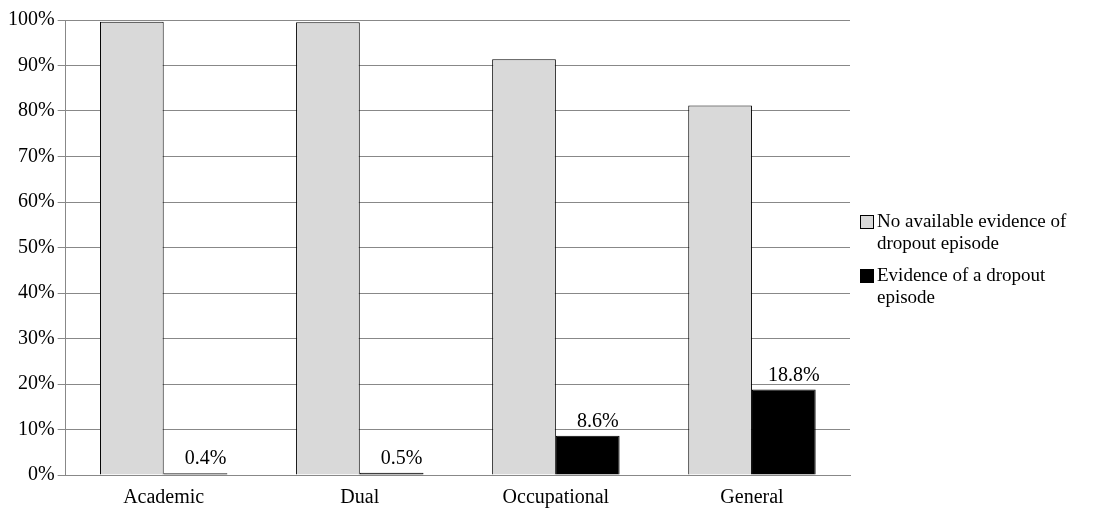  Describe the element at coordinates (360, 496) in the screenshot. I see `x-tick-label: Dual` at that location.